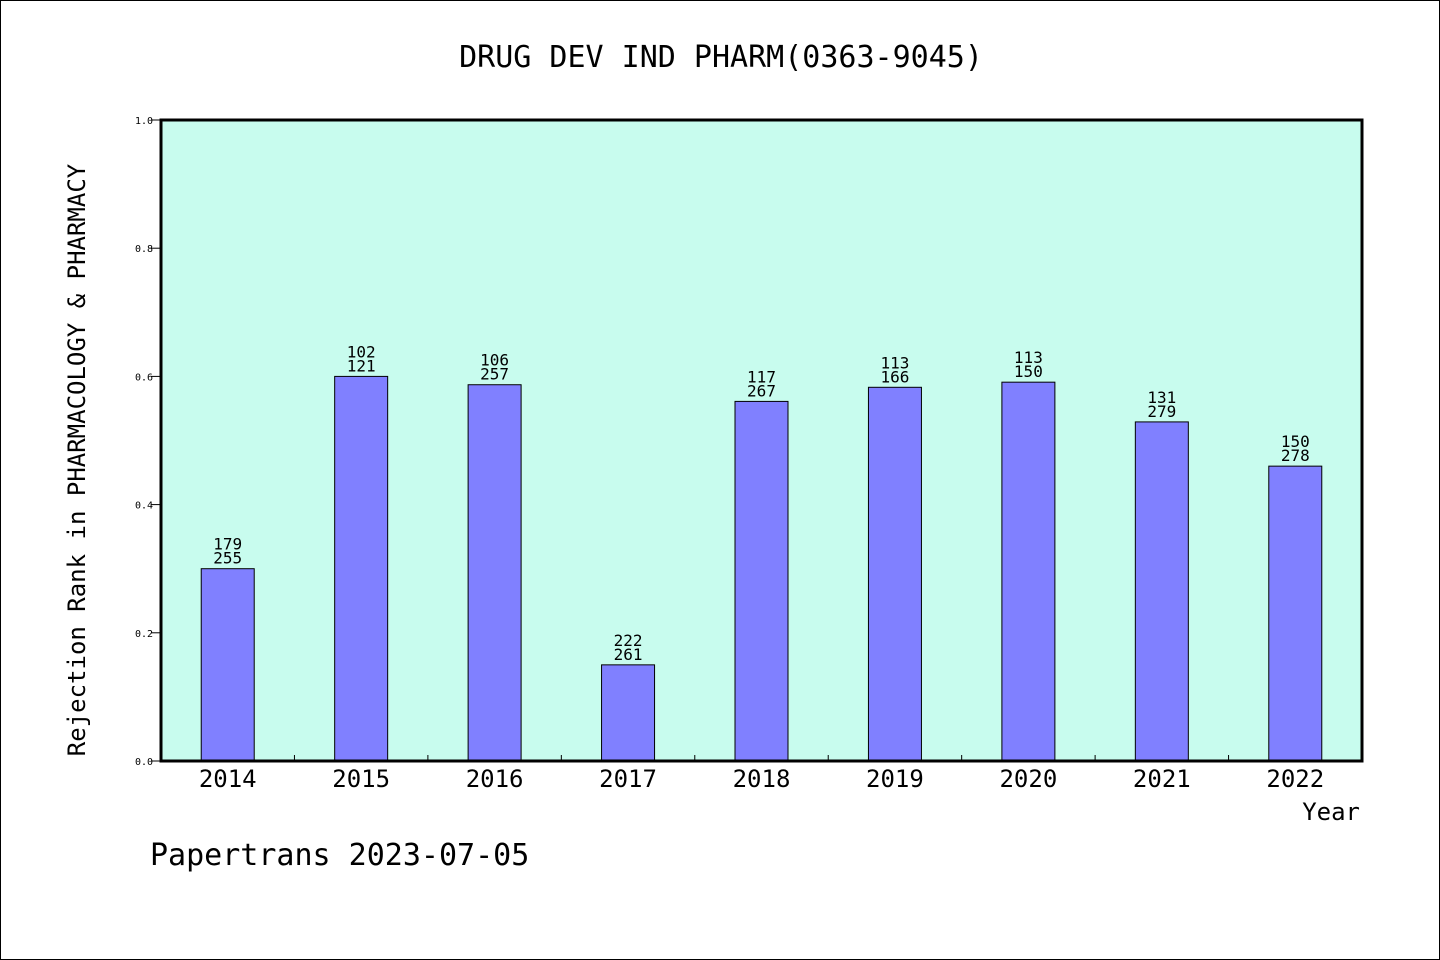 The width and height of the screenshot is (1440, 960). Describe the element at coordinates (721, 57) in the screenshot. I see `chart-title: DRUG DEV IND PHARM(0363-9045)` at that location.